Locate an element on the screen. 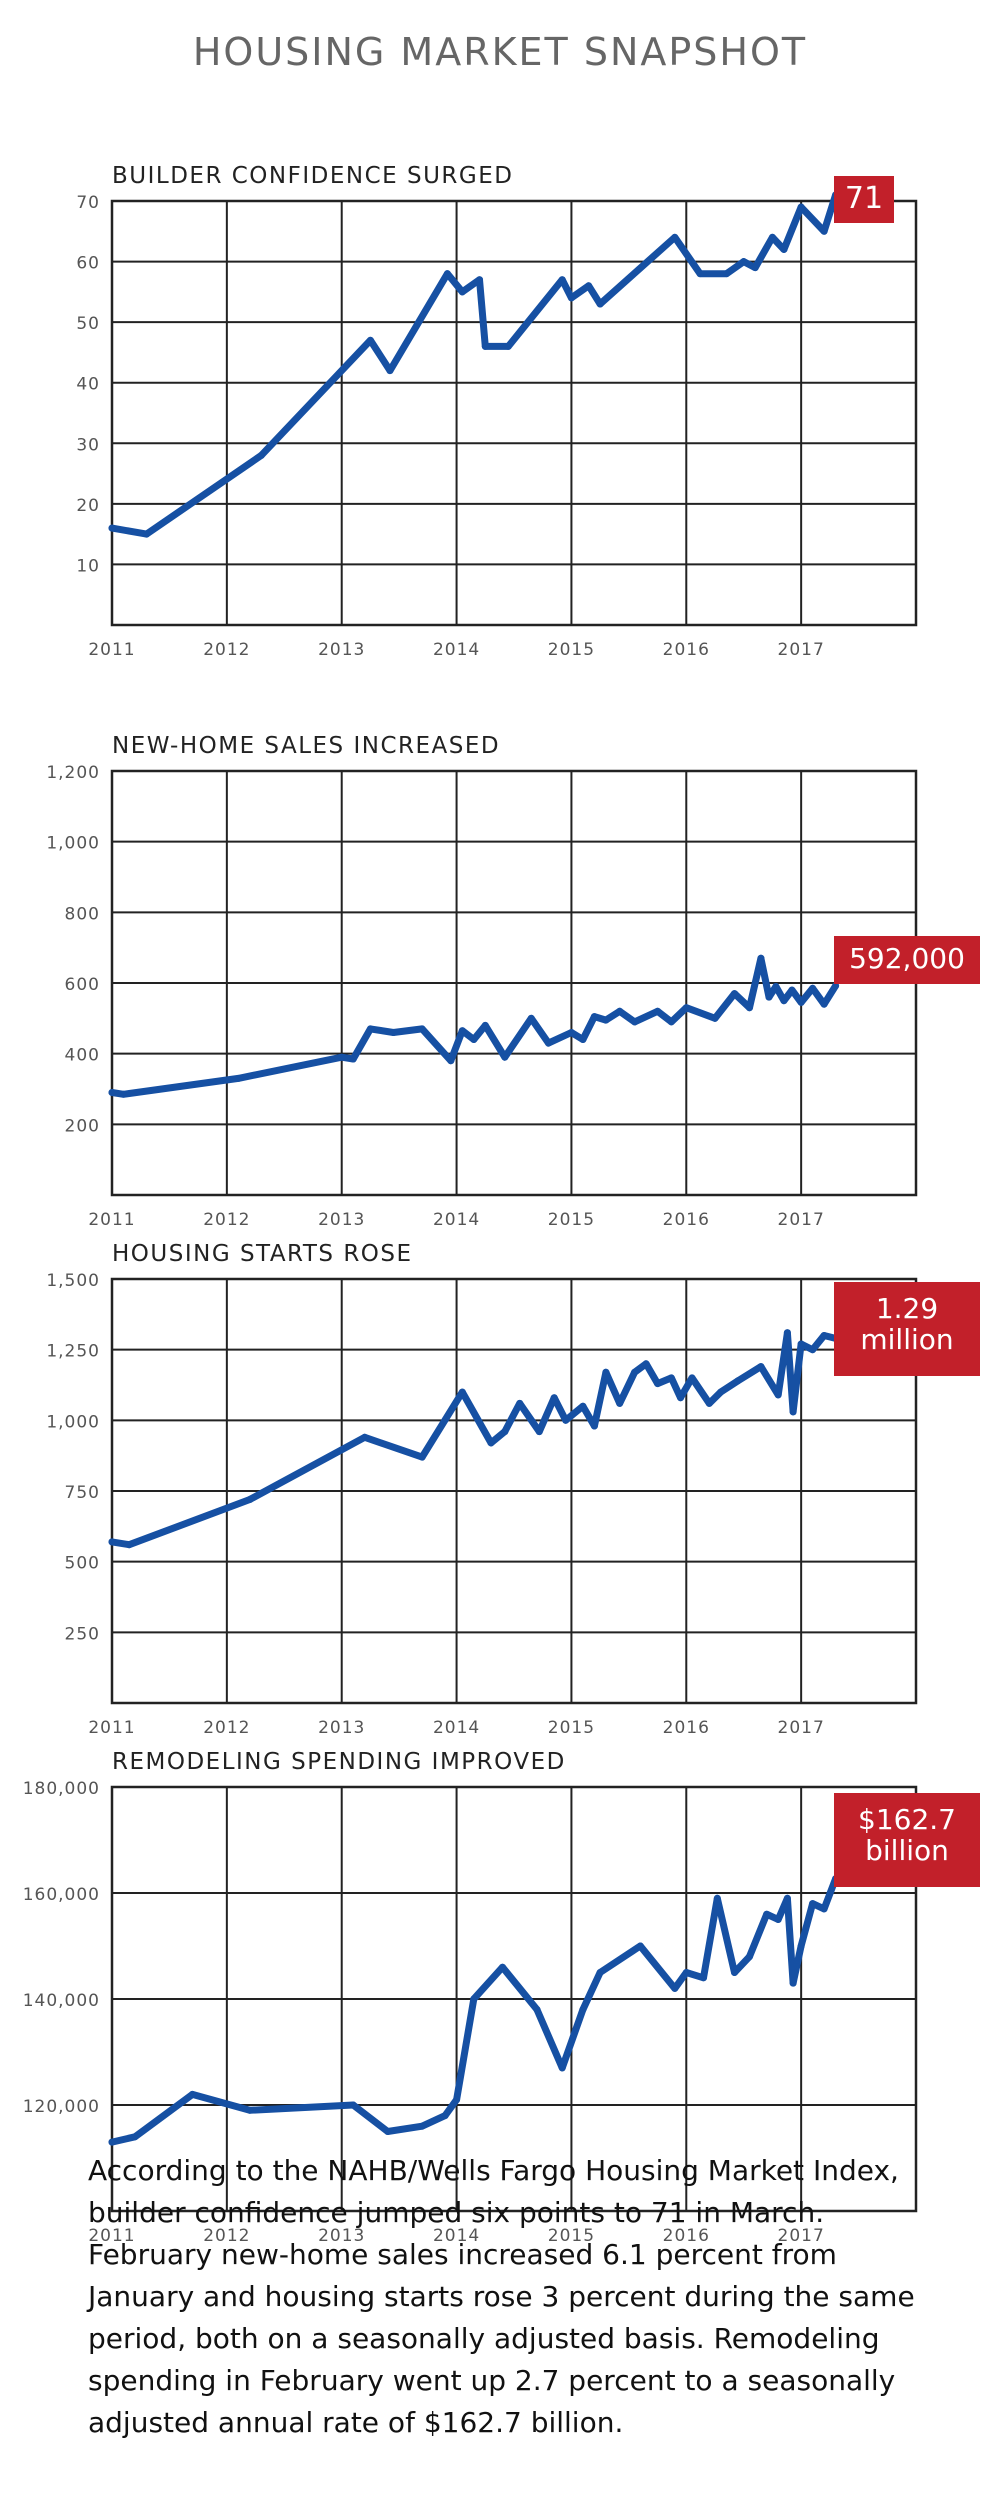 This screenshot has width=1000, height=2513. page-title: HOUSING MARKET SNAPSHOT is located at coordinates (500, 52).